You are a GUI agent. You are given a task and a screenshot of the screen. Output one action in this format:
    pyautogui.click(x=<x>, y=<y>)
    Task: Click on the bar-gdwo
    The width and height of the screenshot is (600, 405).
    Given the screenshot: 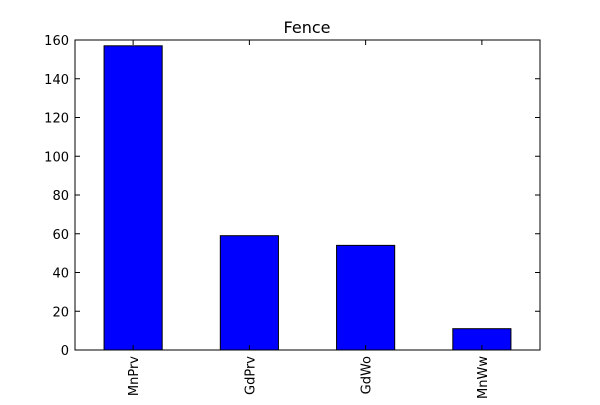 What is the action you would take?
    pyautogui.click(x=366, y=297)
    